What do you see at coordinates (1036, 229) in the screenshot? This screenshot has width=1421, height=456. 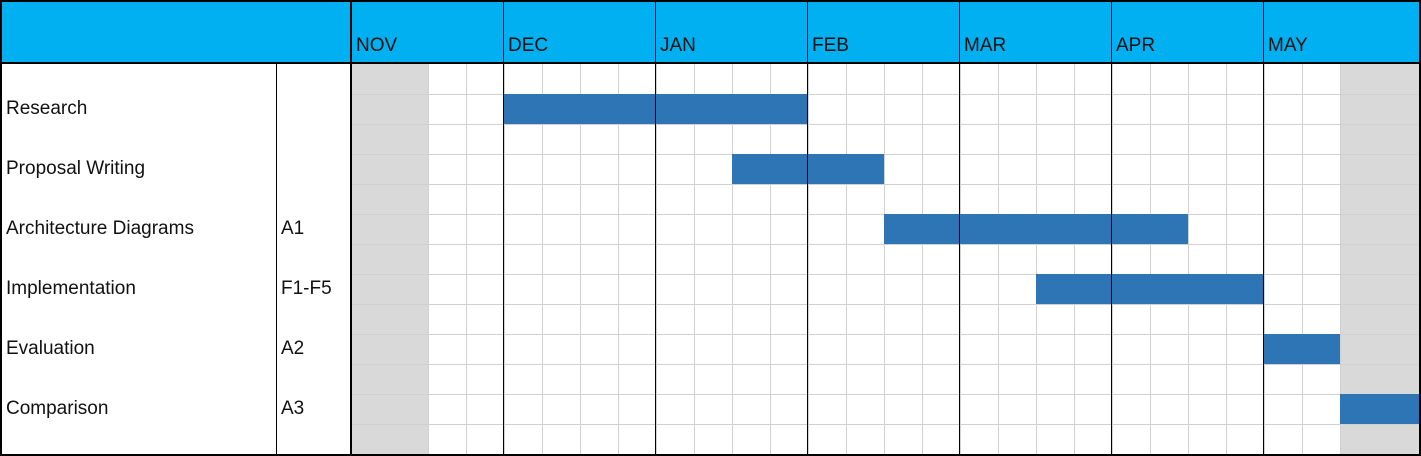 I see `task-bar-architecture-diagrams` at bounding box center [1036, 229].